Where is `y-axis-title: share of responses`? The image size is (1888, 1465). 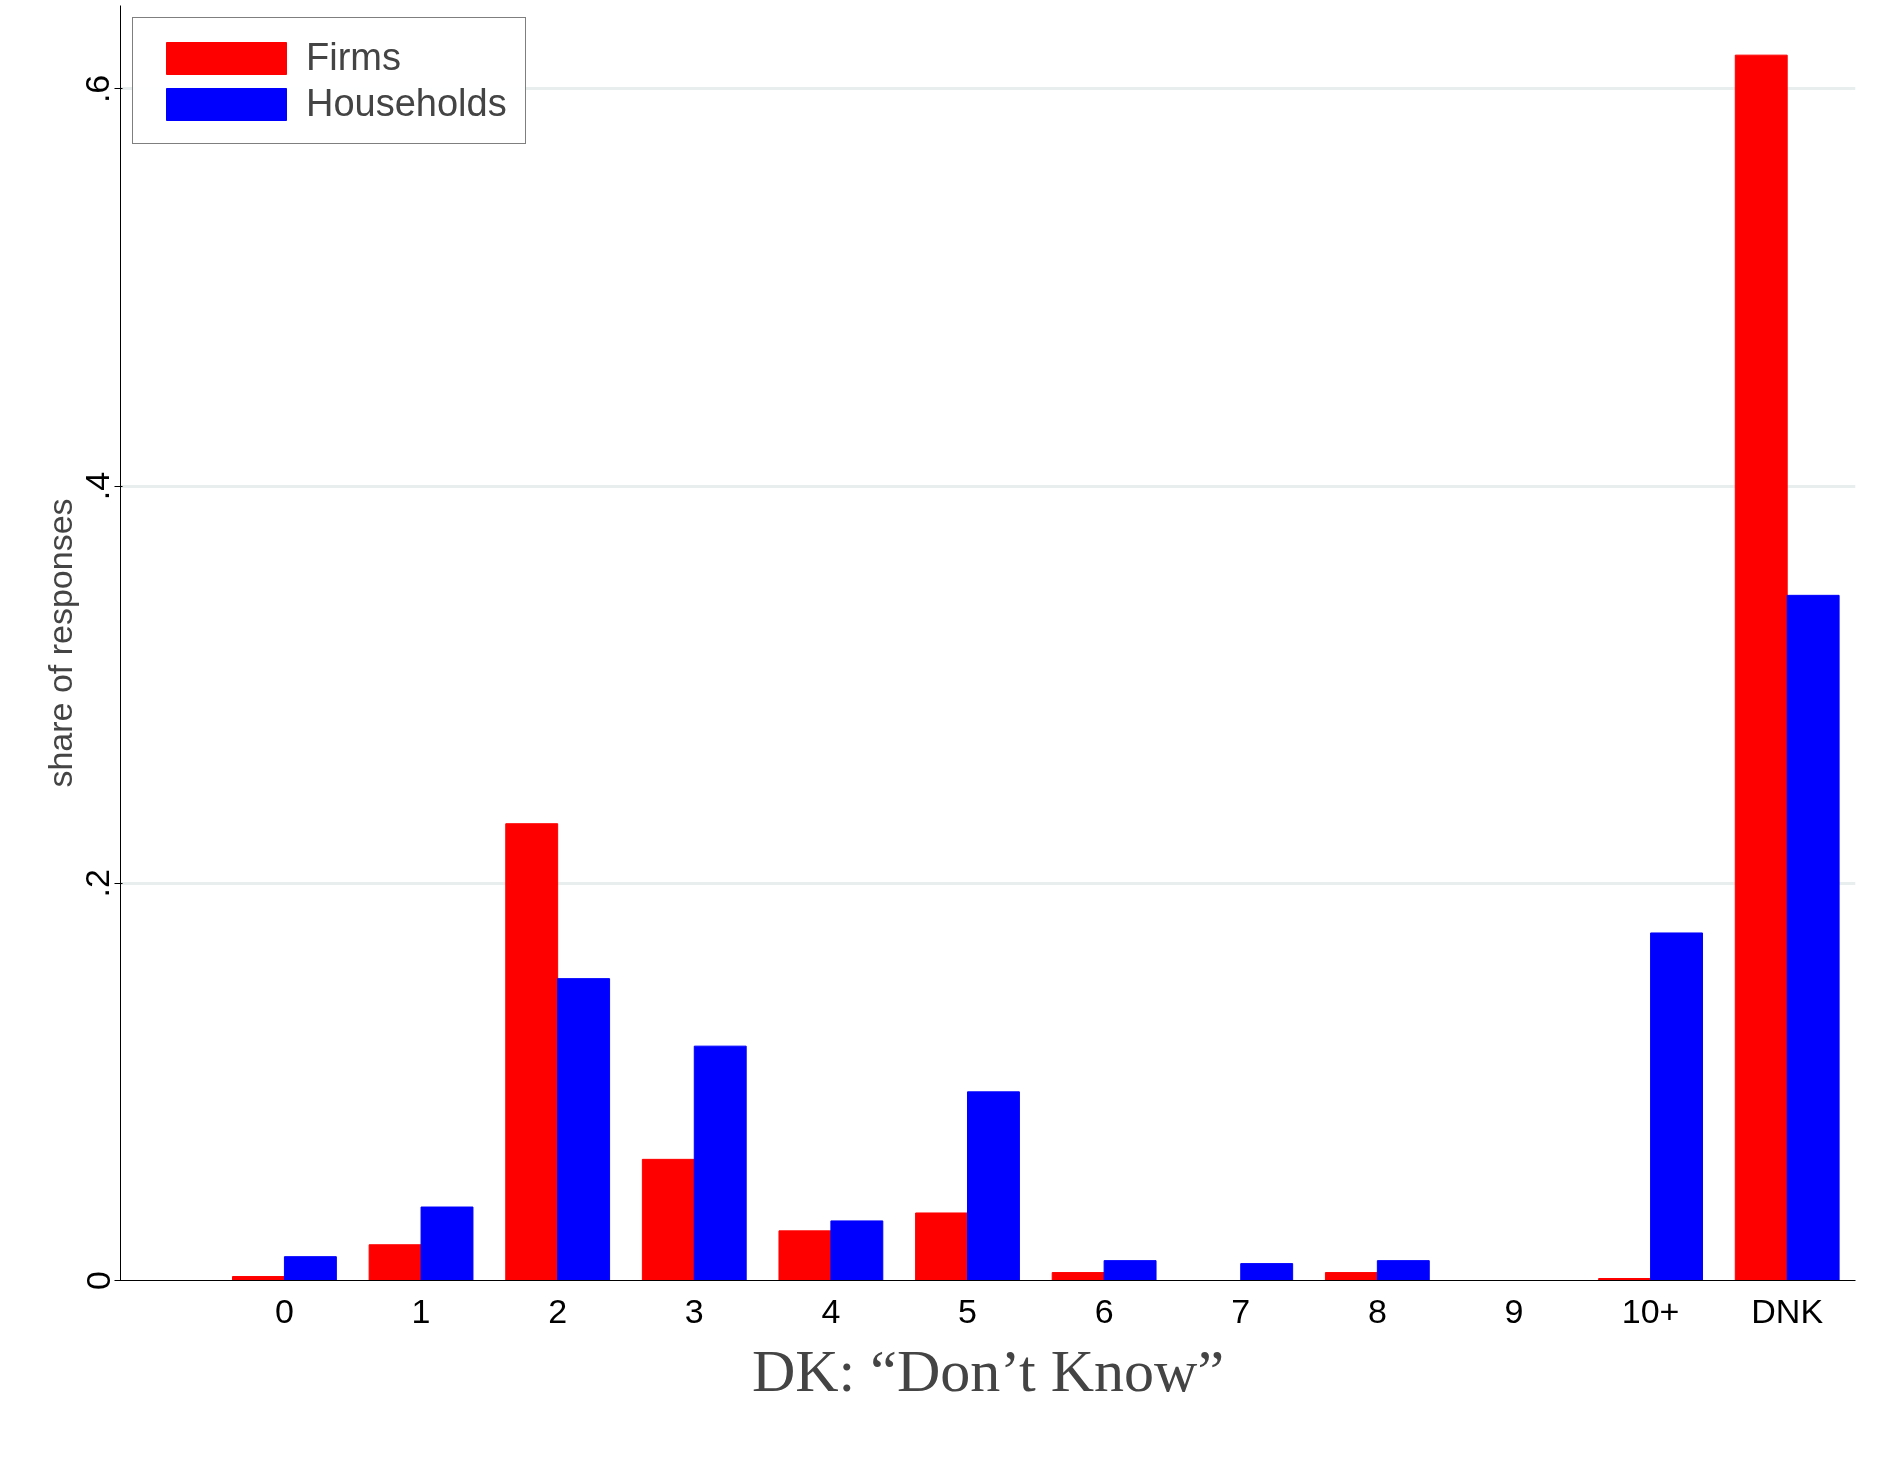 y-axis-title: share of responses is located at coordinates (59, 643).